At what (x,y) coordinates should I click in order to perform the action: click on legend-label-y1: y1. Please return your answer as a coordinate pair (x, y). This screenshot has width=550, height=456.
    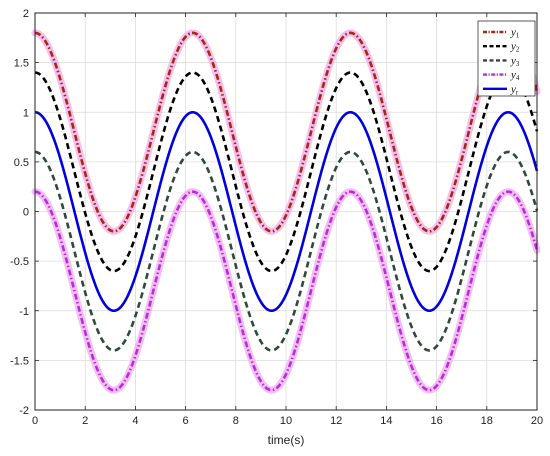
    Looking at the image, I should click on (515, 33).